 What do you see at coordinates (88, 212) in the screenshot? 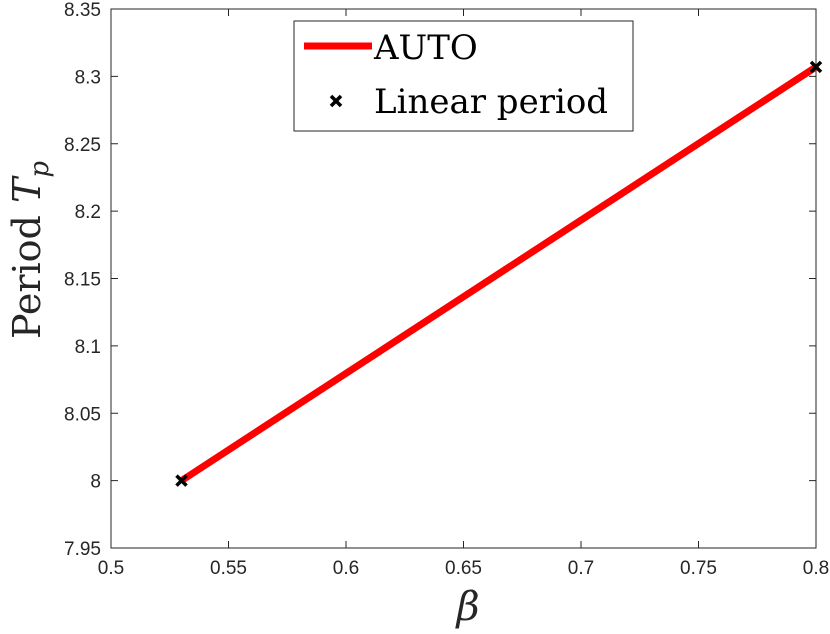
I see `y-tick-label: 8.2` at bounding box center [88, 212].